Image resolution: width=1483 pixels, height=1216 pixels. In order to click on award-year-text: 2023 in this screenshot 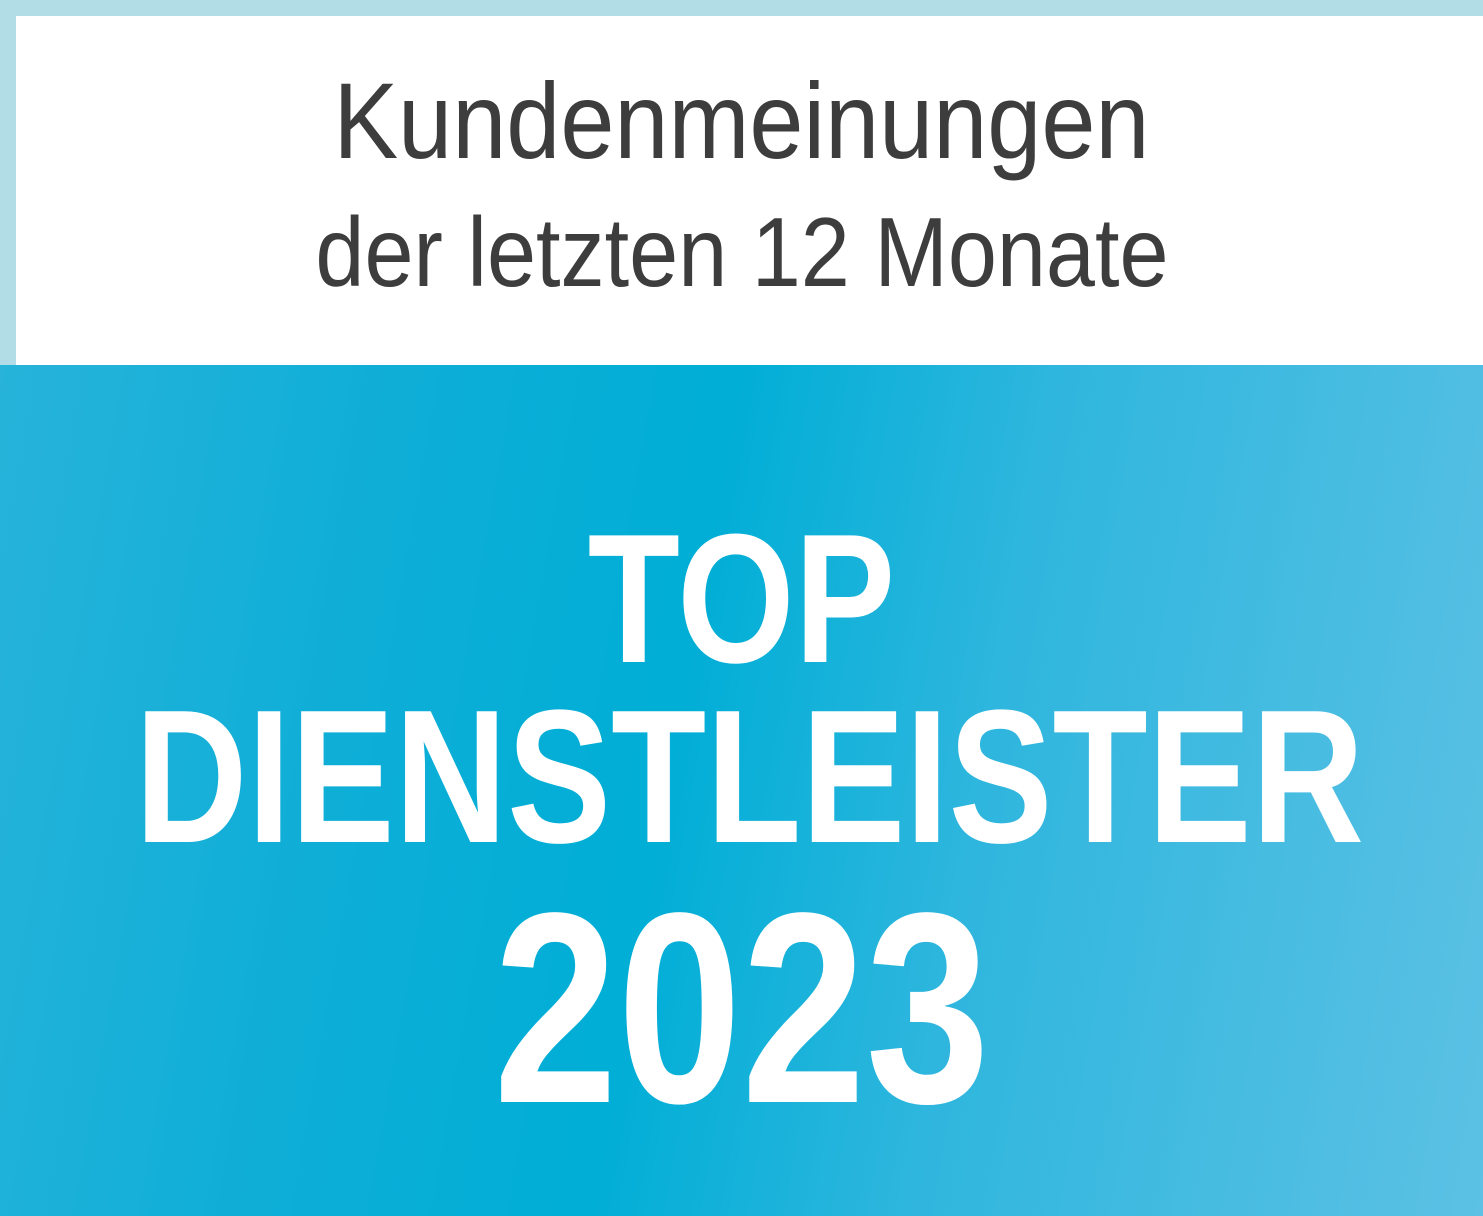, I will do `click(741, 1008)`.